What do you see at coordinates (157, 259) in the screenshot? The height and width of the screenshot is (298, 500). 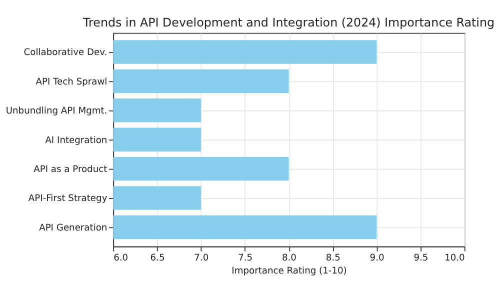 I see `x-tick-label: 6.5` at bounding box center [157, 259].